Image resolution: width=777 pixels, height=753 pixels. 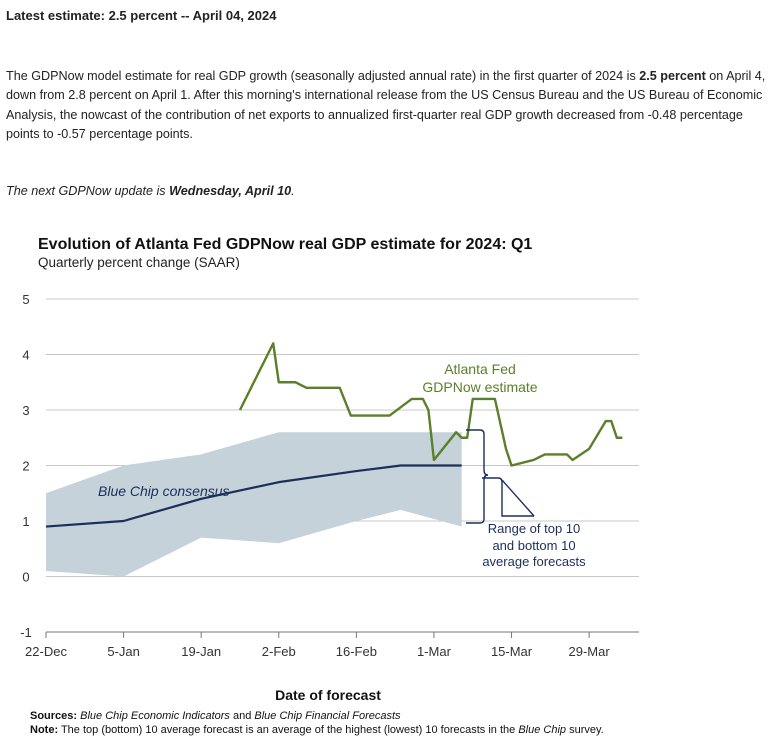 What do you see at coordinates (434, 651) in the screenshot?
I see `x-tick-label: 1-Mar` at bounding box center [434, 651].